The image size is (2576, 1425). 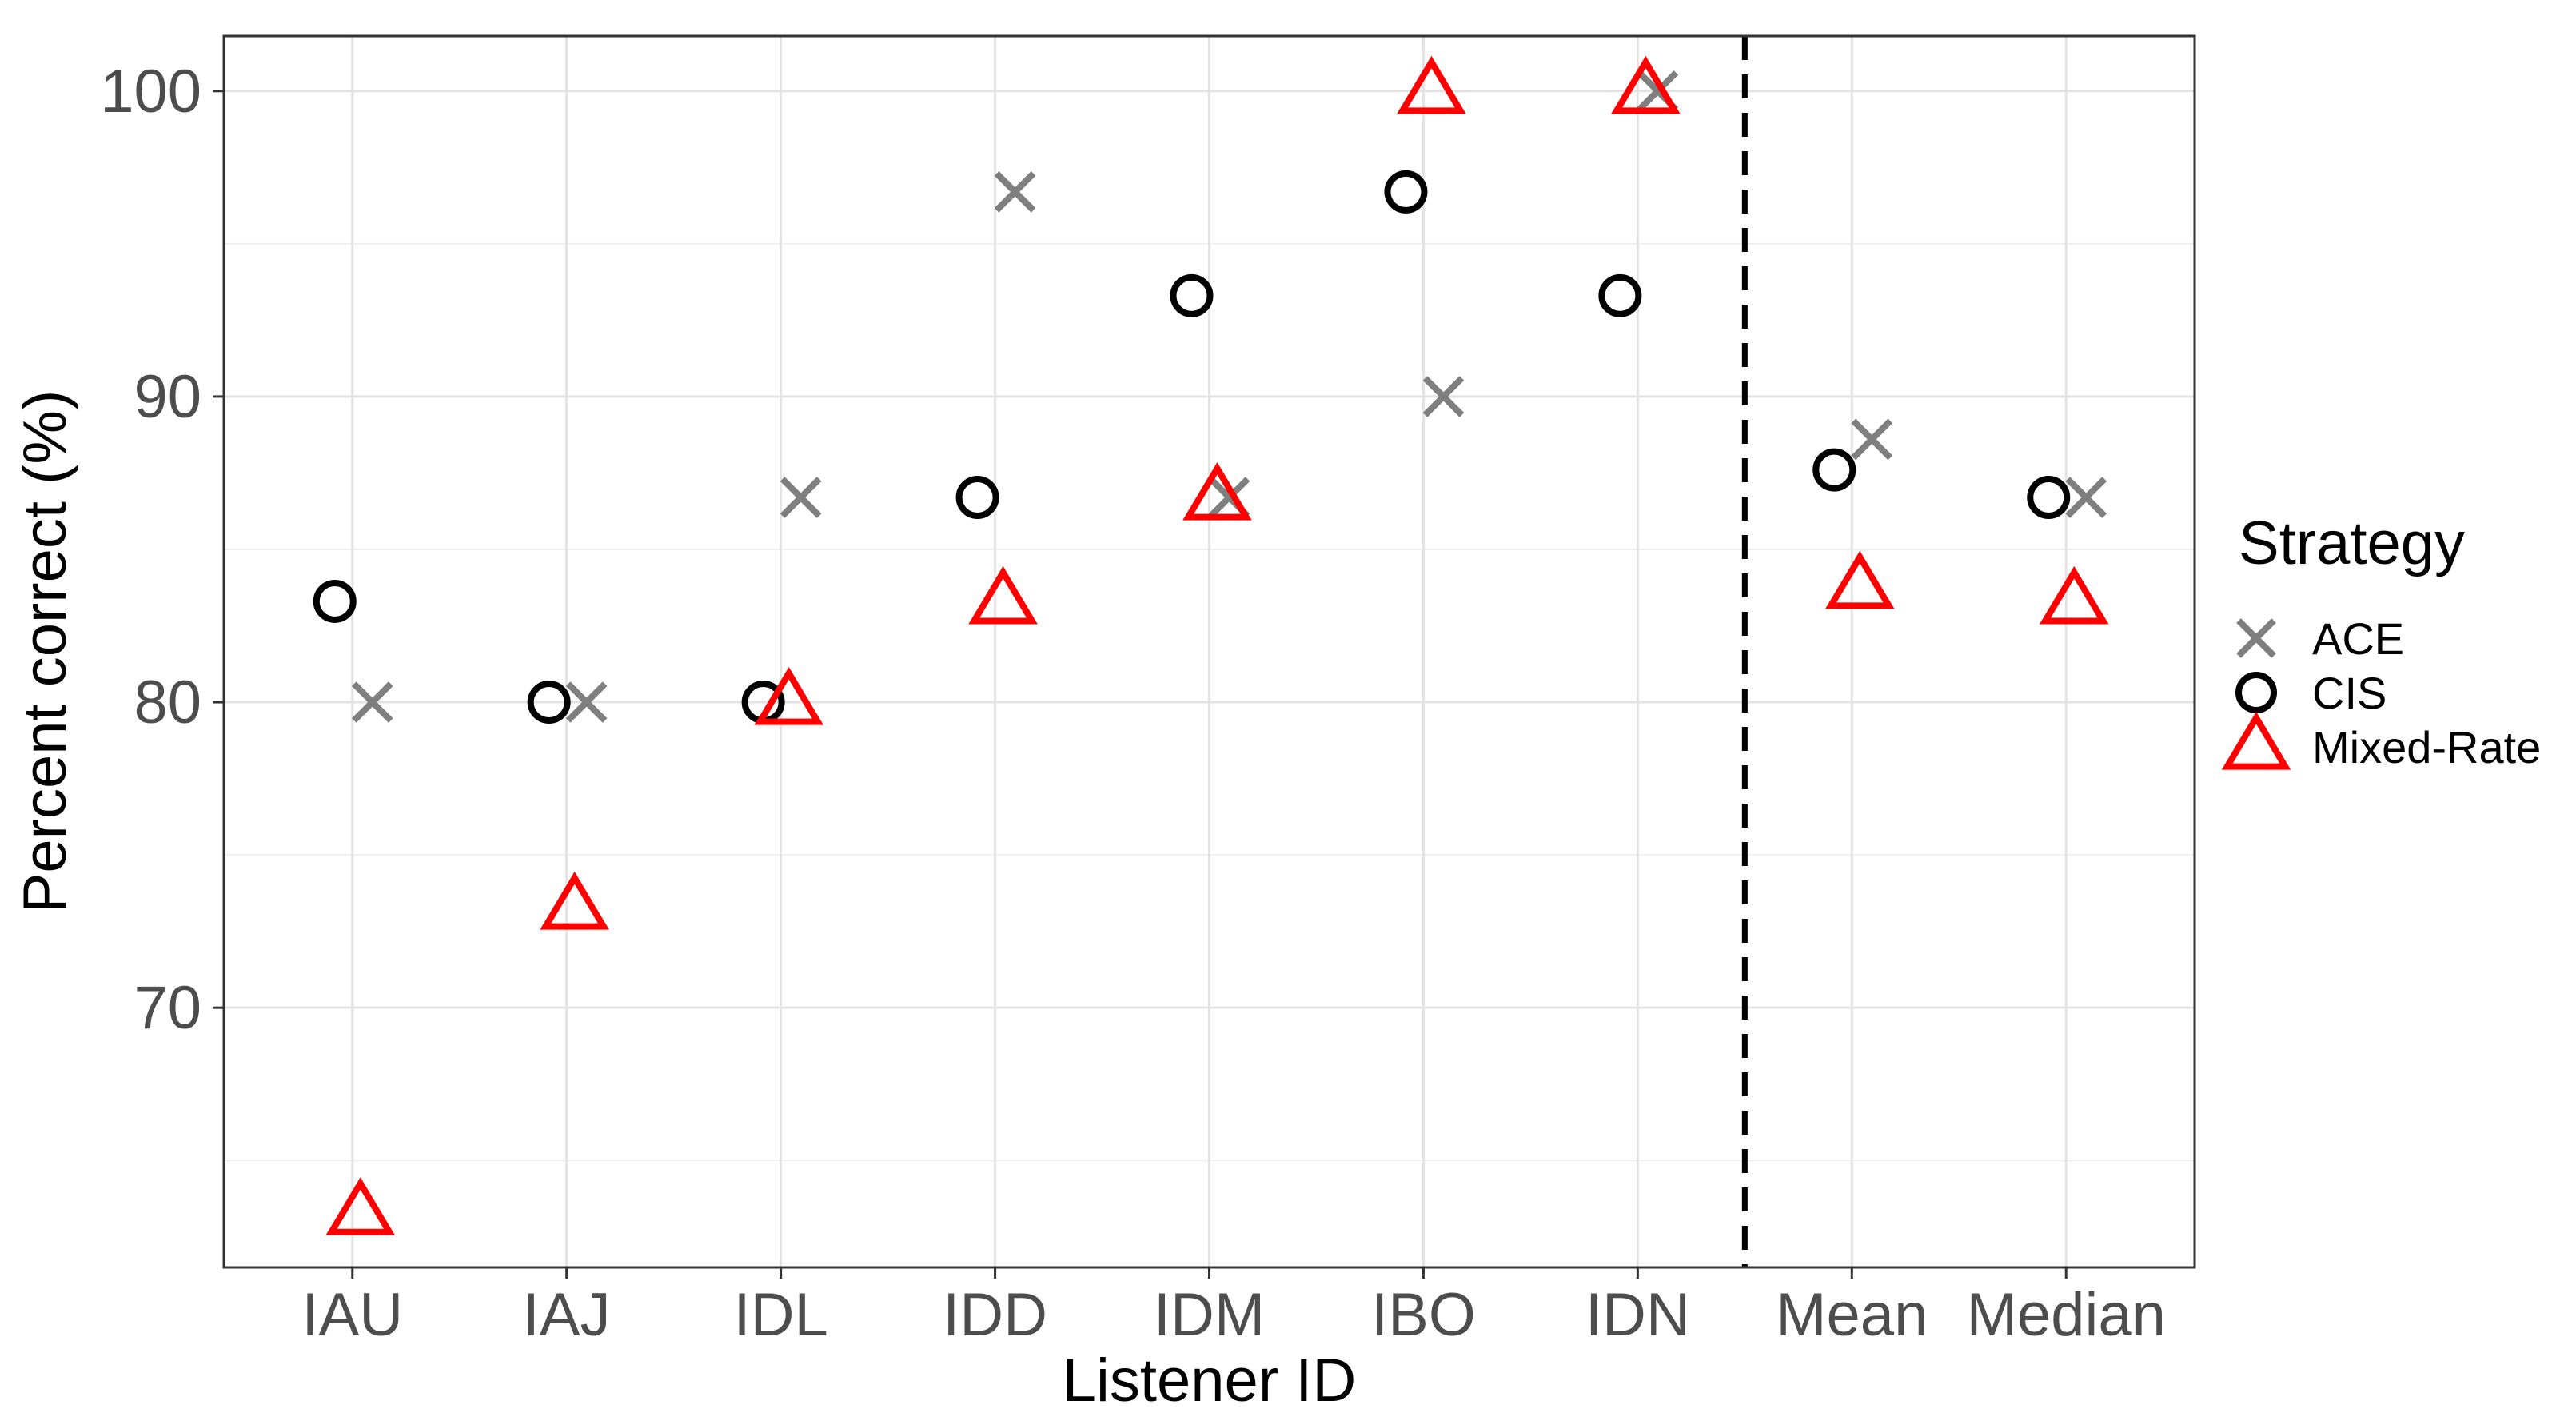 What do you see at coordinates (2426, 747) in the screenshot?
I see `legend-label: Mixed-Rate` at bounding box center [2426, 747].